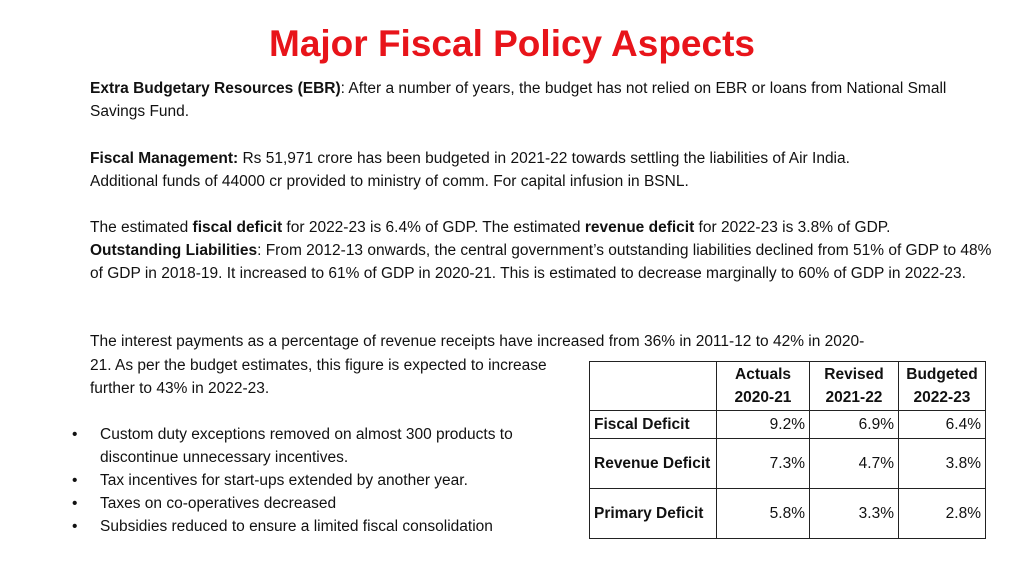 Image resolution: width=1024 pixels, height=576 pixels. Describe the element at coordinates (854, 463) in the screenshot. I see `table-cell: 4.7%` at that location.